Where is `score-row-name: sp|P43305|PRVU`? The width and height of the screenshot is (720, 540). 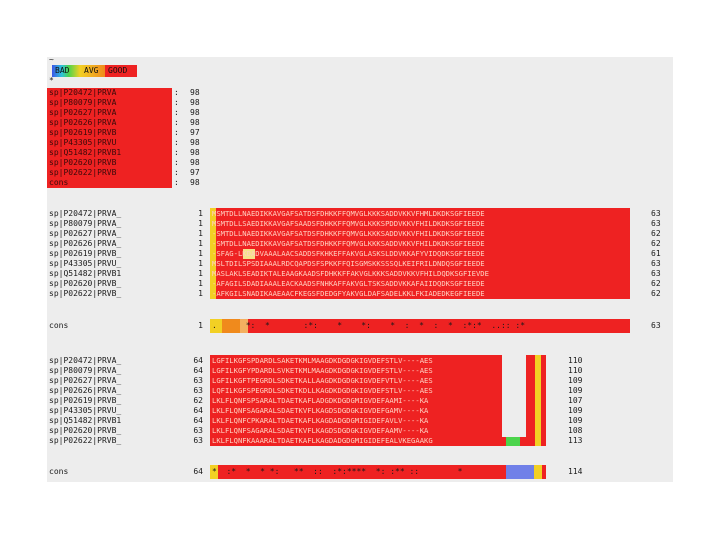
score-row-name: sp|P43305|PRVU is located at coordinates (82, 143).